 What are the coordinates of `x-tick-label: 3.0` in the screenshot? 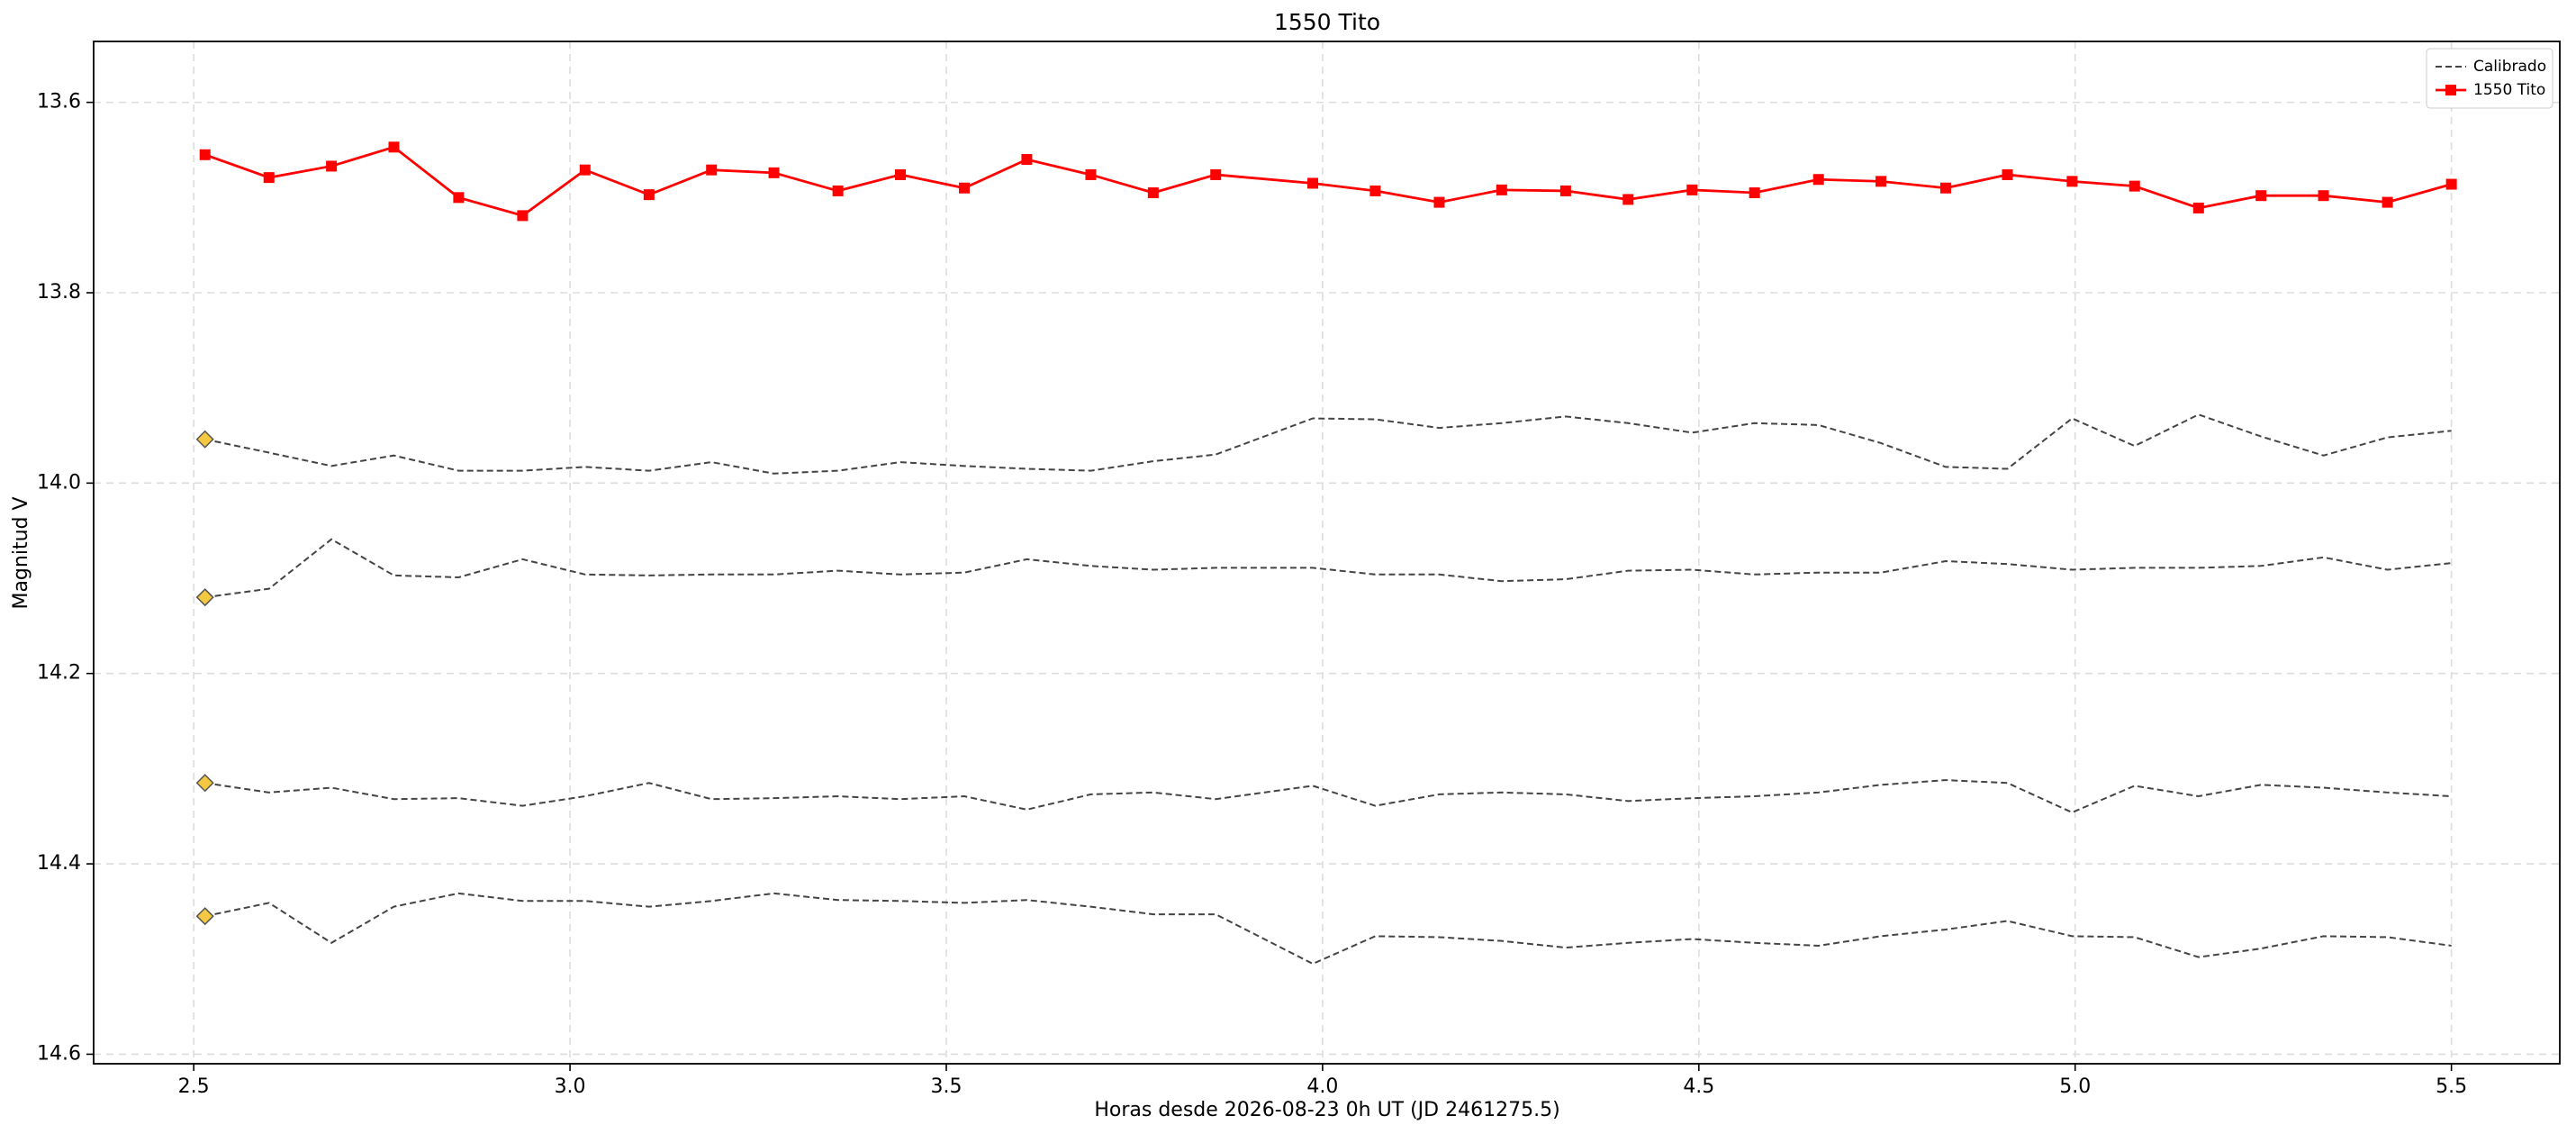 It's located at (570, 1086).